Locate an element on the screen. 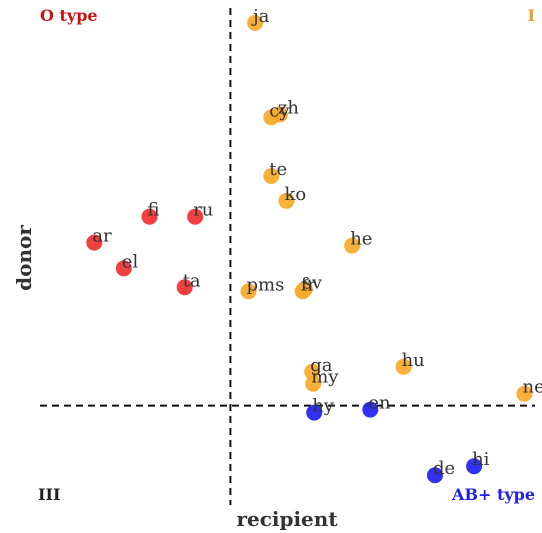 The height and width of the screenshot is (533, 542). point-hi is located at coordinates (474, 466).